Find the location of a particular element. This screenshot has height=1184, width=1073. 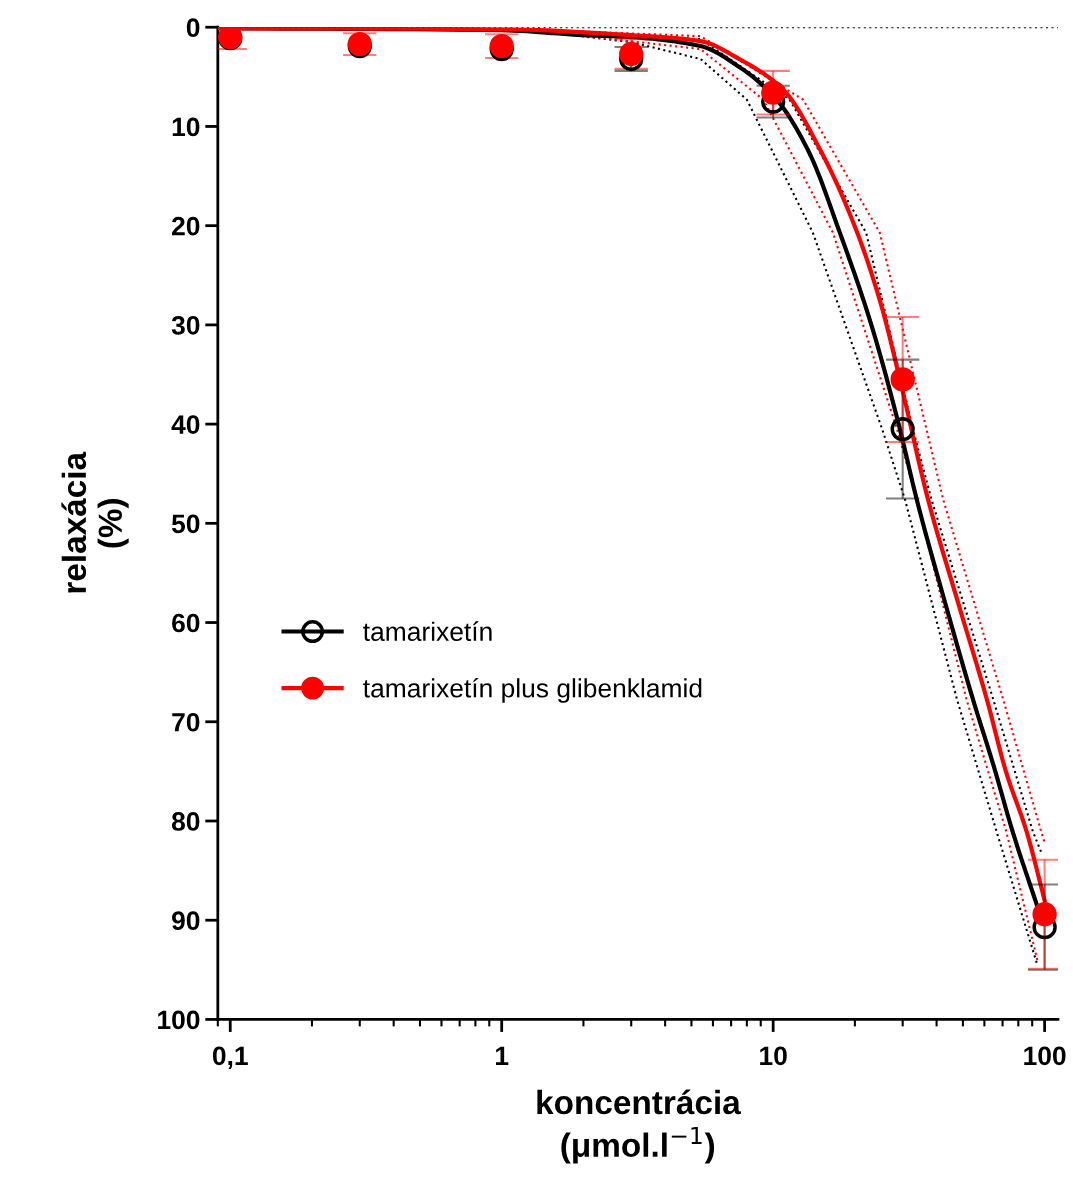

y-tick-label: 70 is located at coordinates (186, 722).